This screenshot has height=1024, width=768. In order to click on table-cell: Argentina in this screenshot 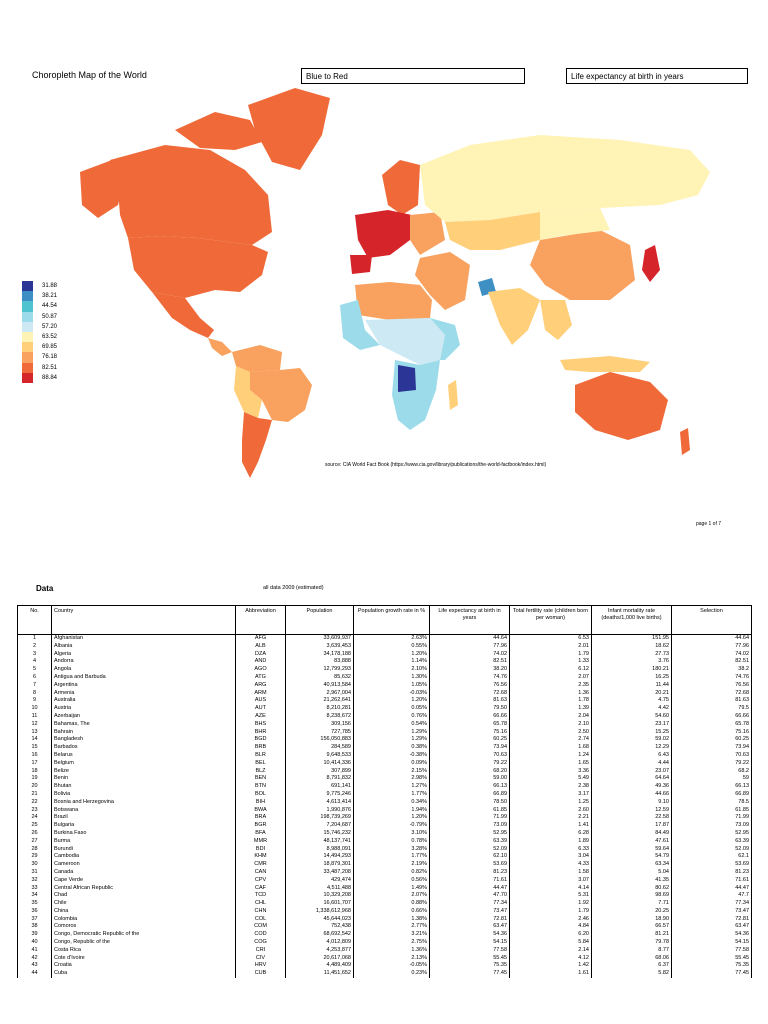, I will do `click(143, 685)`.